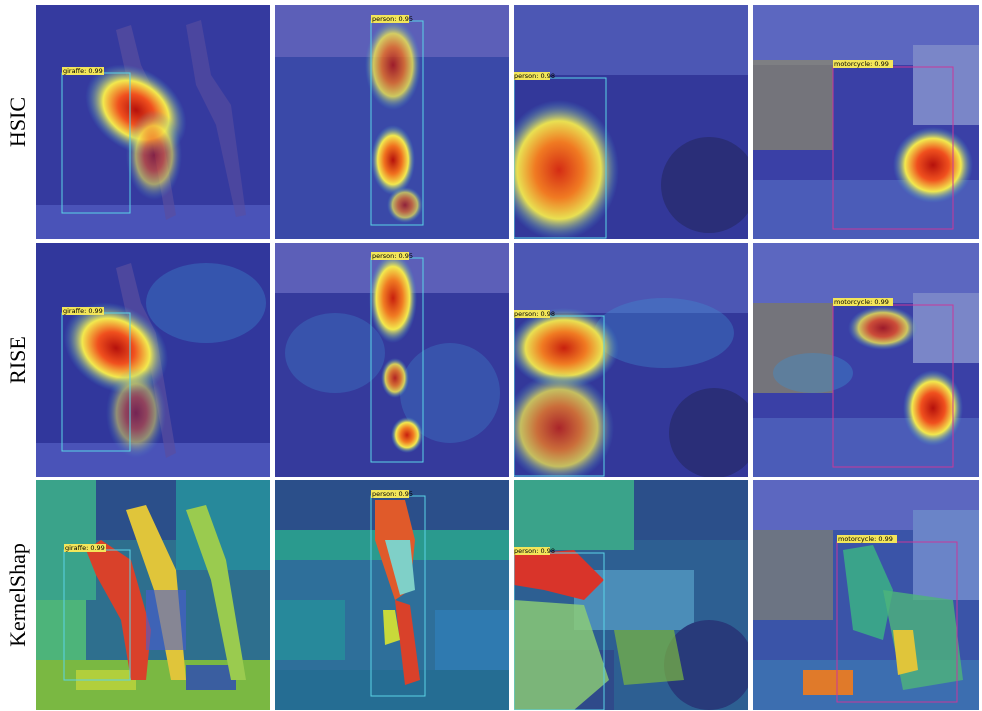 The height and width of the screenshot is (711, 982). What do you see at coordinates (392, 122) in the screenshot?
I see `panel-hsic-tennis: person: 0.95` at bounding box center [392, 122].